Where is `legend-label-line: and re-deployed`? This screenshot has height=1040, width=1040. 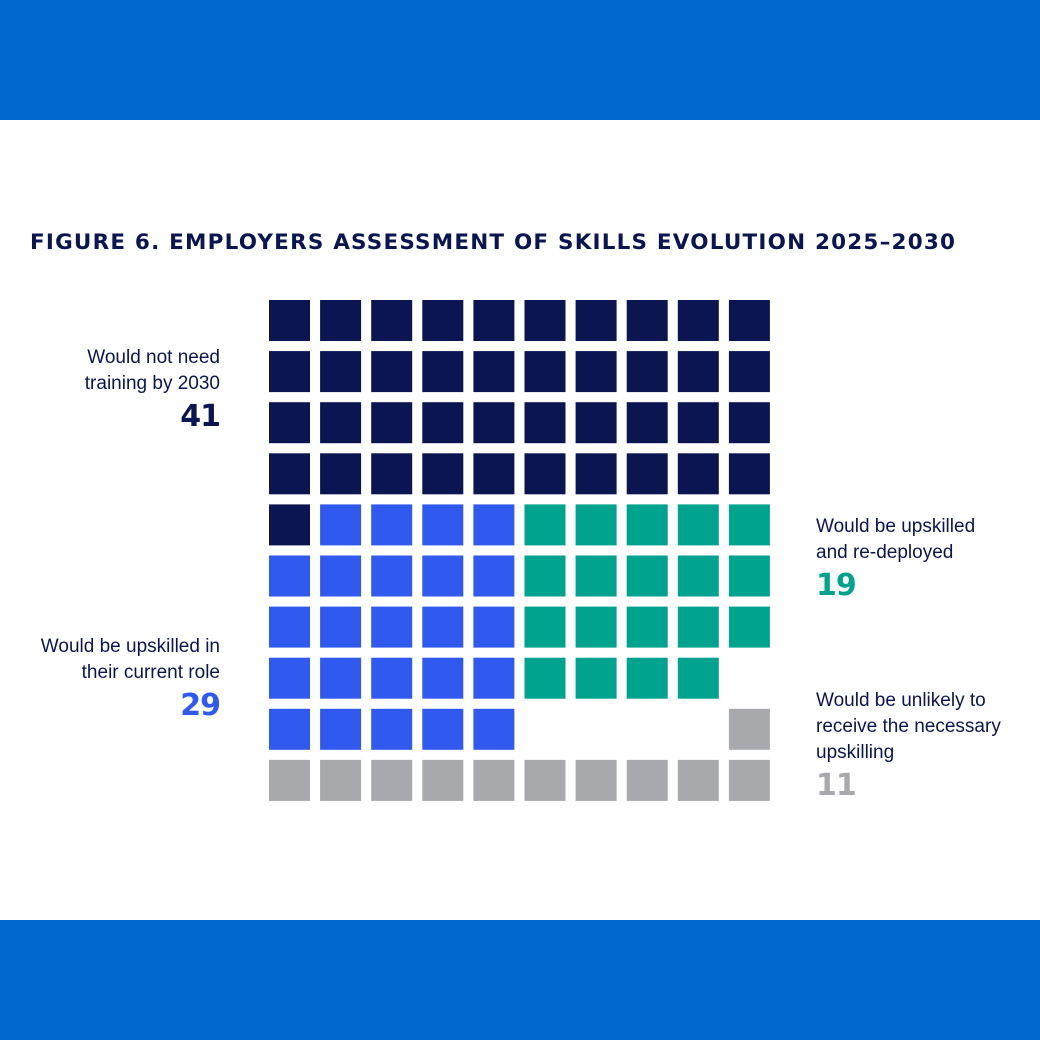 legend-label-line: and re-deployed is located at coordinates (885, 552).